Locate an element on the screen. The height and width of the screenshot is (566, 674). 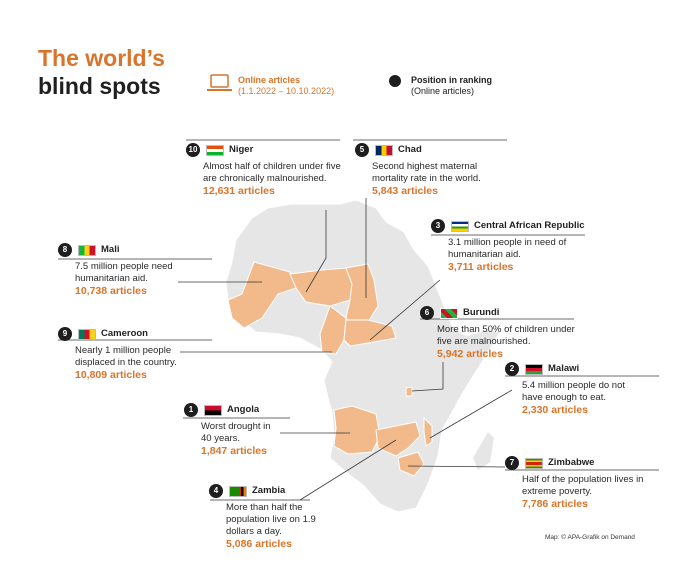
cameroon-shape is located at coordinates (333, 330).